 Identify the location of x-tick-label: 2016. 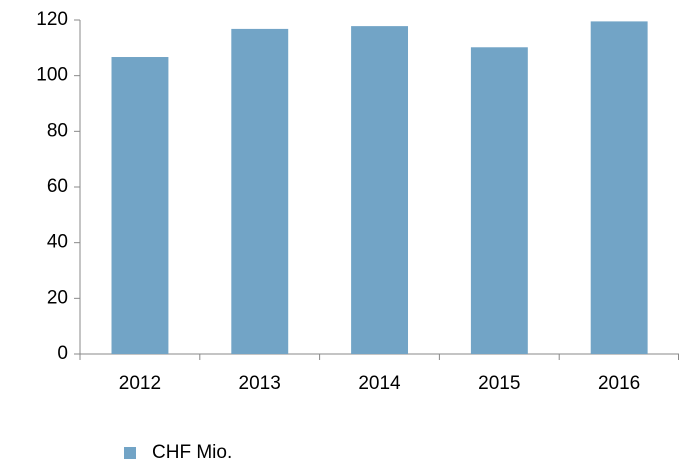
(619, 383).